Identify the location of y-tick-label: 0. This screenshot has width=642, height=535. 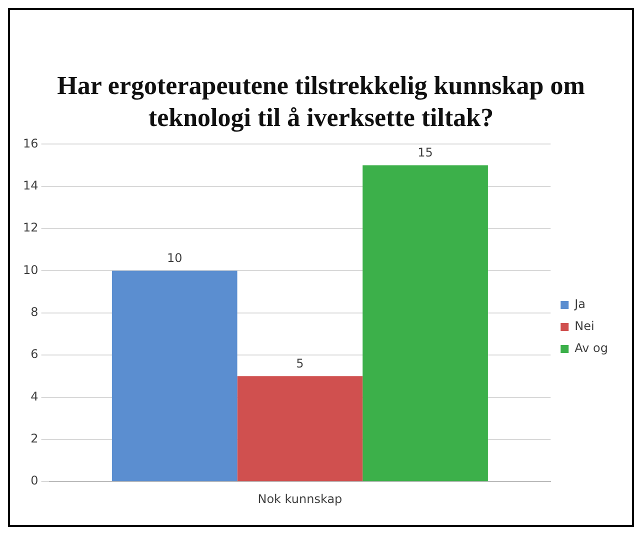
(34, 481).